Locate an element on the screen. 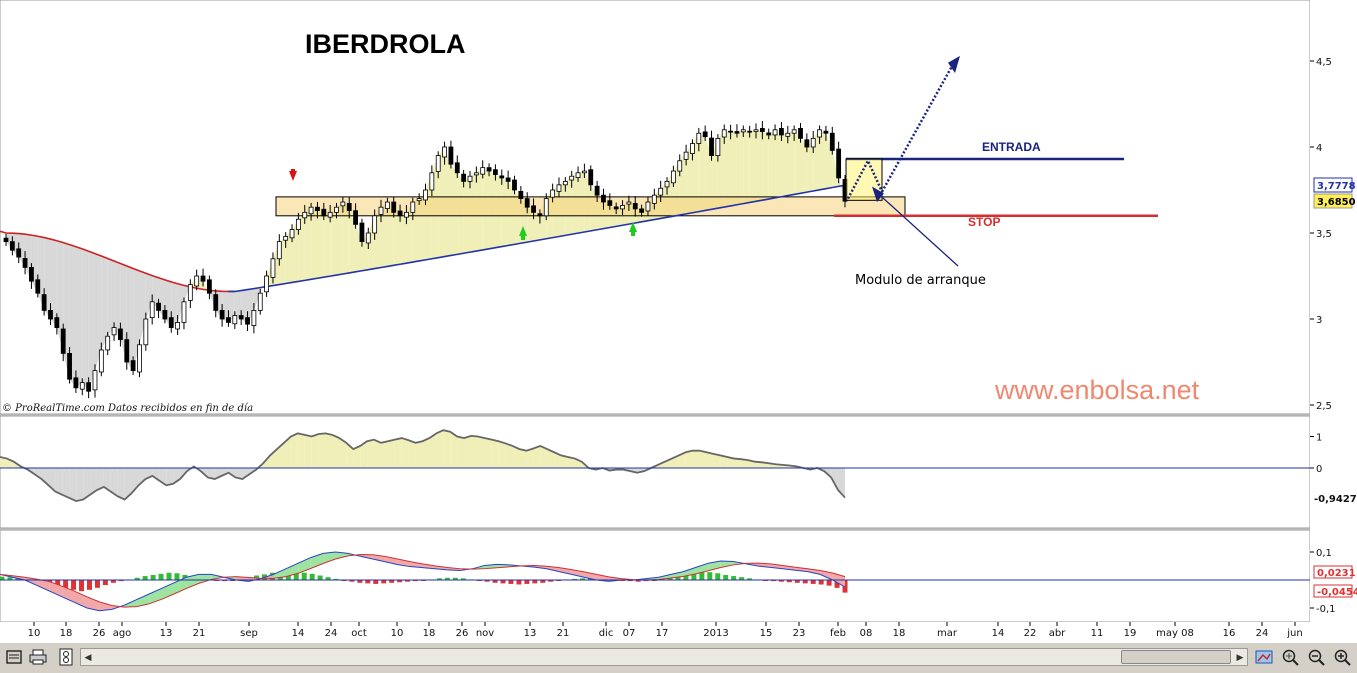  osc-value-label: -0,9427 is located at coordinates (1335, 499).